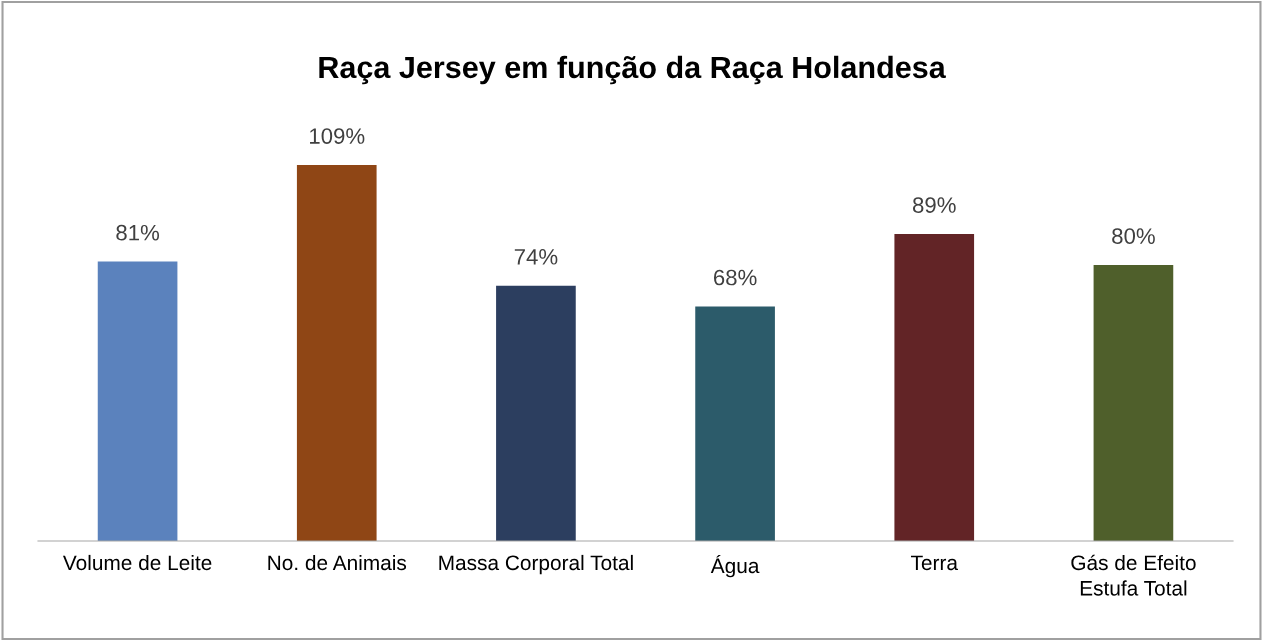  What do you see at coordinates (735, 566) in the screenshot?
I see `x-tick-label: Água` at bounding box center [735, 566].